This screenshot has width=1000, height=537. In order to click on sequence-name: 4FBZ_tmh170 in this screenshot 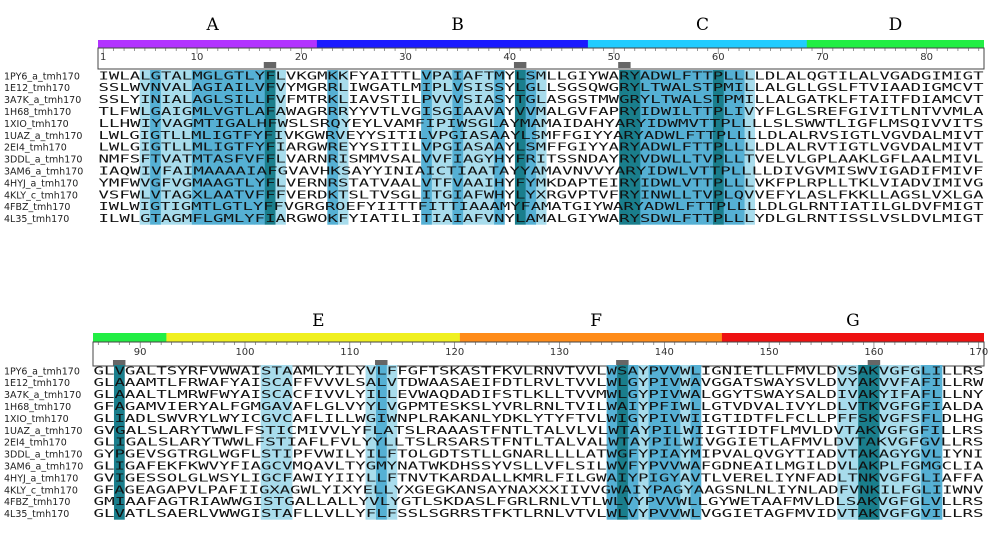, I will do `click(37, 502)`.